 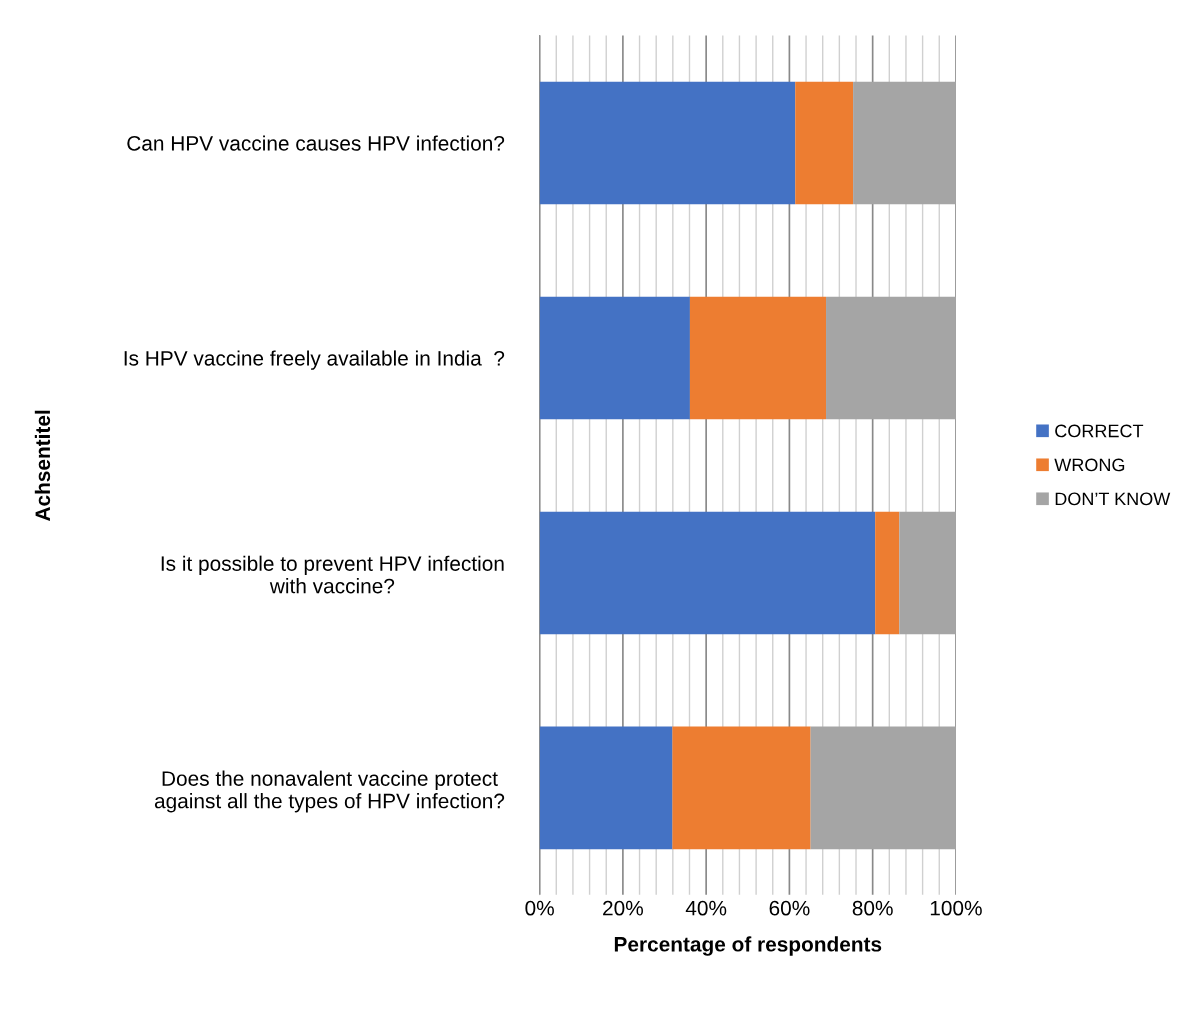 What do you see at coordinates (1099, 431) in the screenshot?
I see `legend-label: CORRECT` at bounding box center [1099, 431].